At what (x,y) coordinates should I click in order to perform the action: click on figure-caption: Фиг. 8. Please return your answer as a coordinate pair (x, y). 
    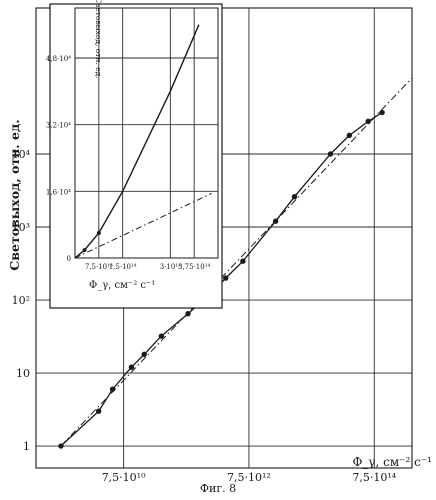
    Looking at the image, I should click on (218, 488).